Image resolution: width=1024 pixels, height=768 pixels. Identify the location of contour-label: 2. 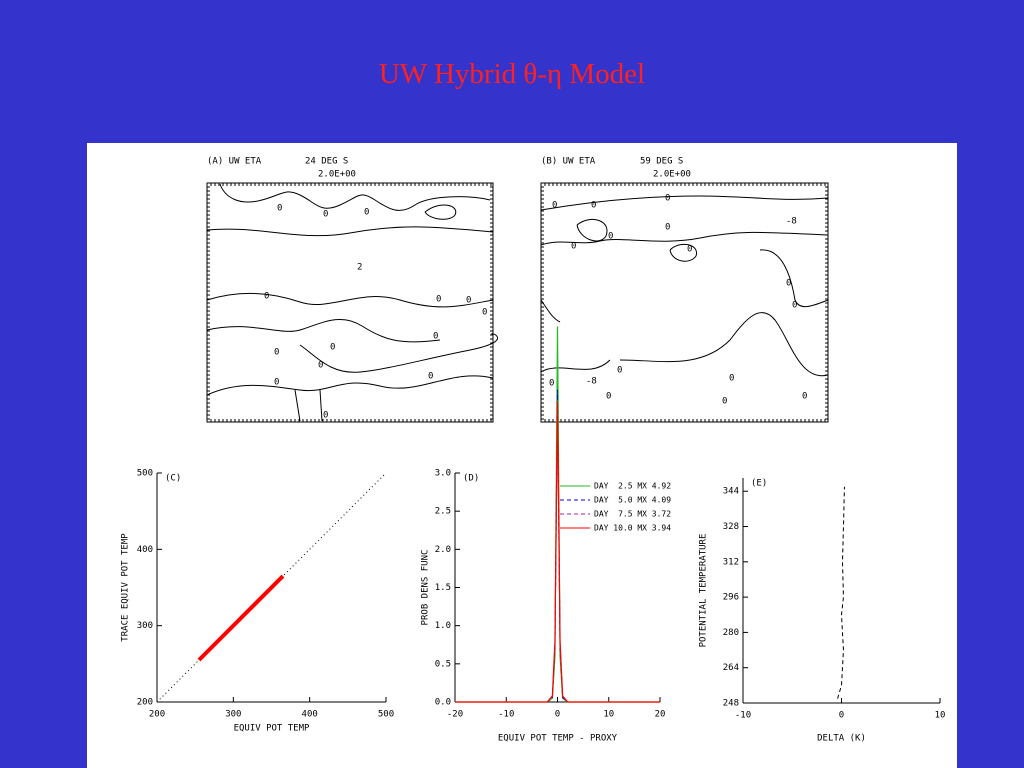
(359, 268).